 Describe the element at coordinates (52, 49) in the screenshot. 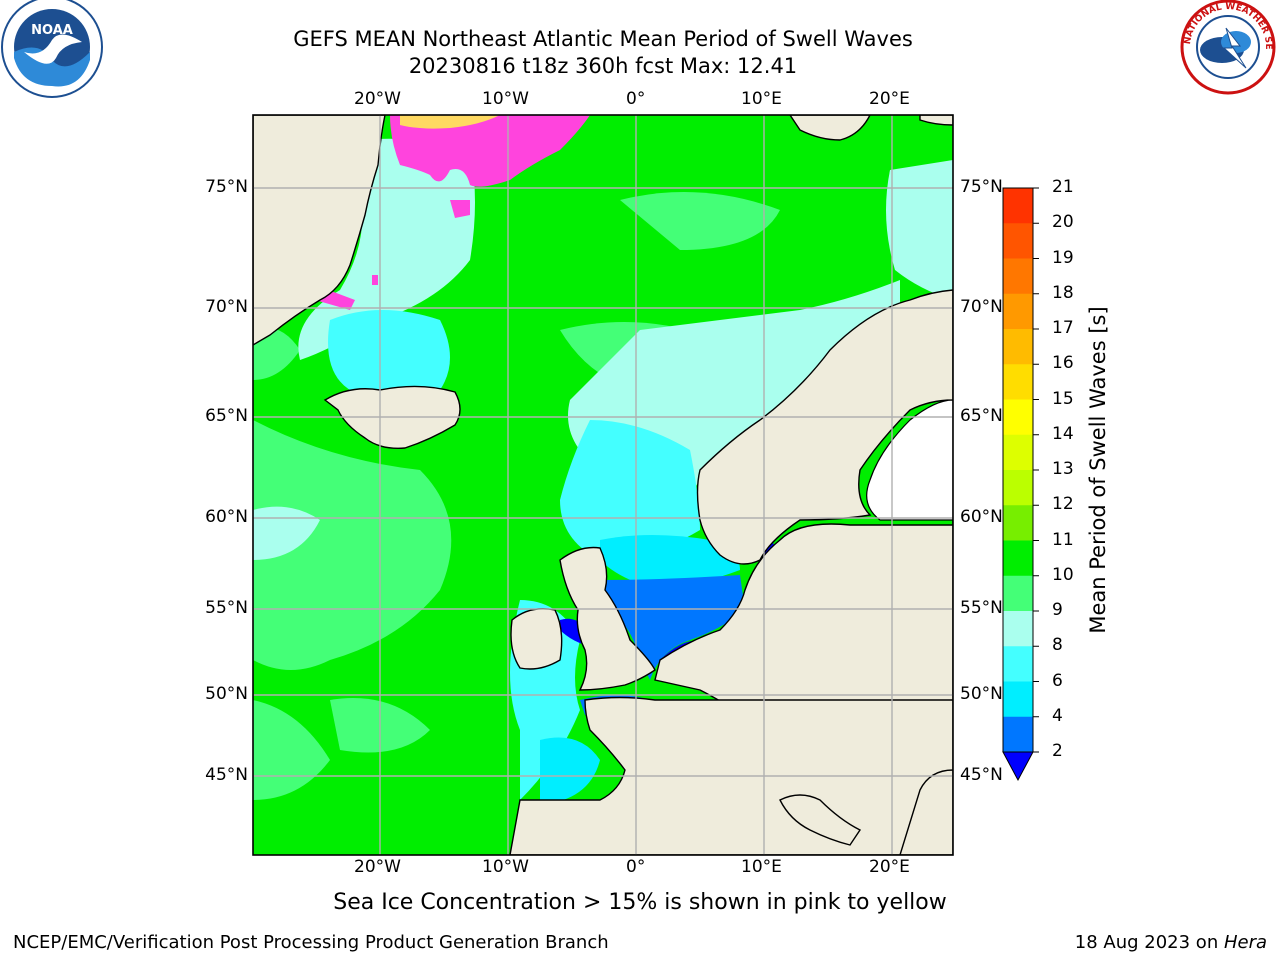

I see `noaa-logo: NOAA` at that location.